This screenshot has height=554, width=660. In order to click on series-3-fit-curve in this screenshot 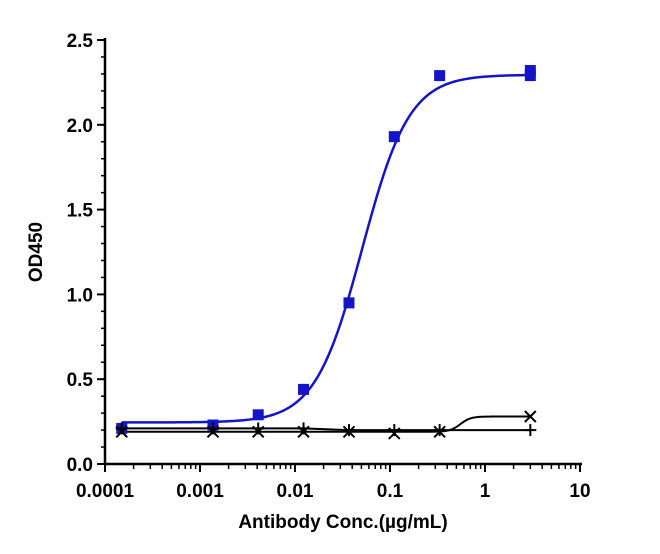, I will do `click(326, 424)`.